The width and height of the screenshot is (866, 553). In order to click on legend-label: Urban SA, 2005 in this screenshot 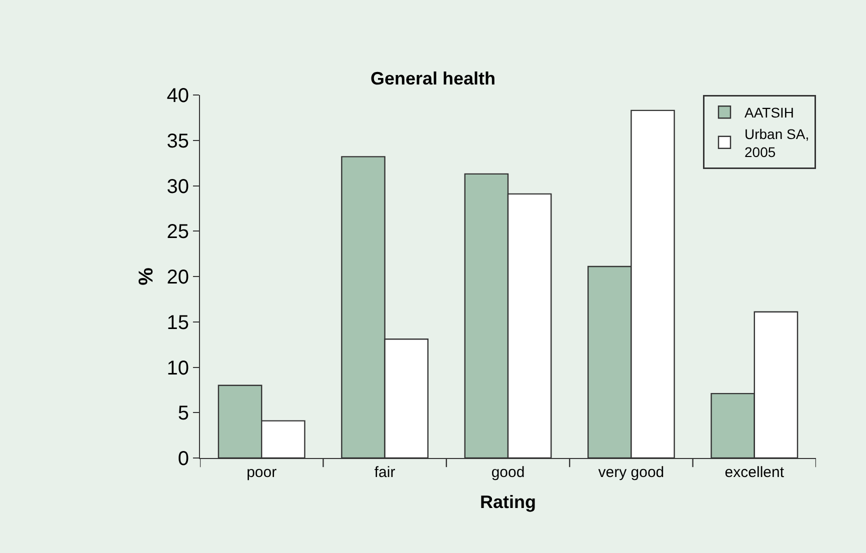, I will do `click(777, 143)`.